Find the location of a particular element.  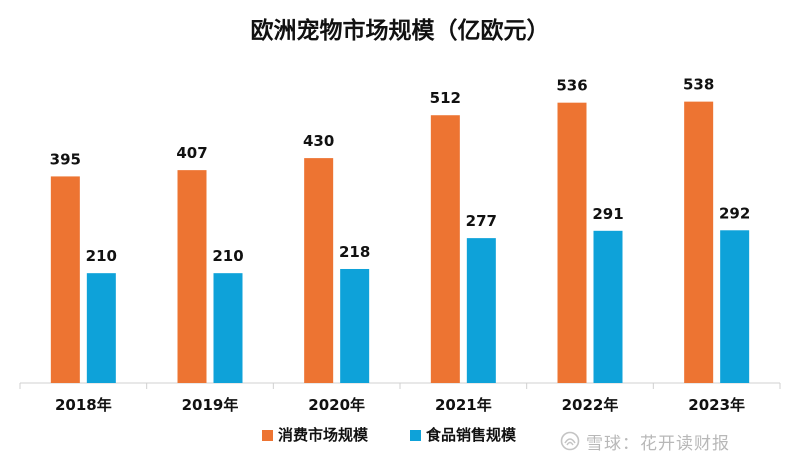

data-label-food-sales-0: 210 is located at coordinates (101, 256).